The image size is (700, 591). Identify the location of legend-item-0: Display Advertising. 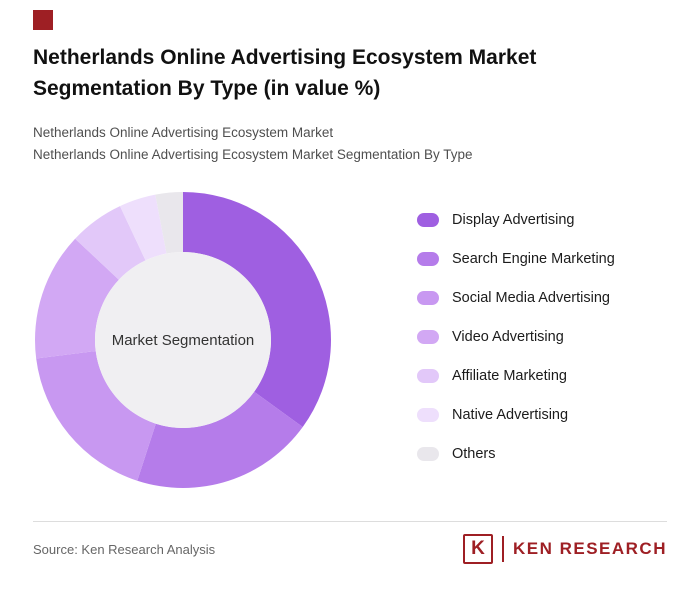
(516, 219).